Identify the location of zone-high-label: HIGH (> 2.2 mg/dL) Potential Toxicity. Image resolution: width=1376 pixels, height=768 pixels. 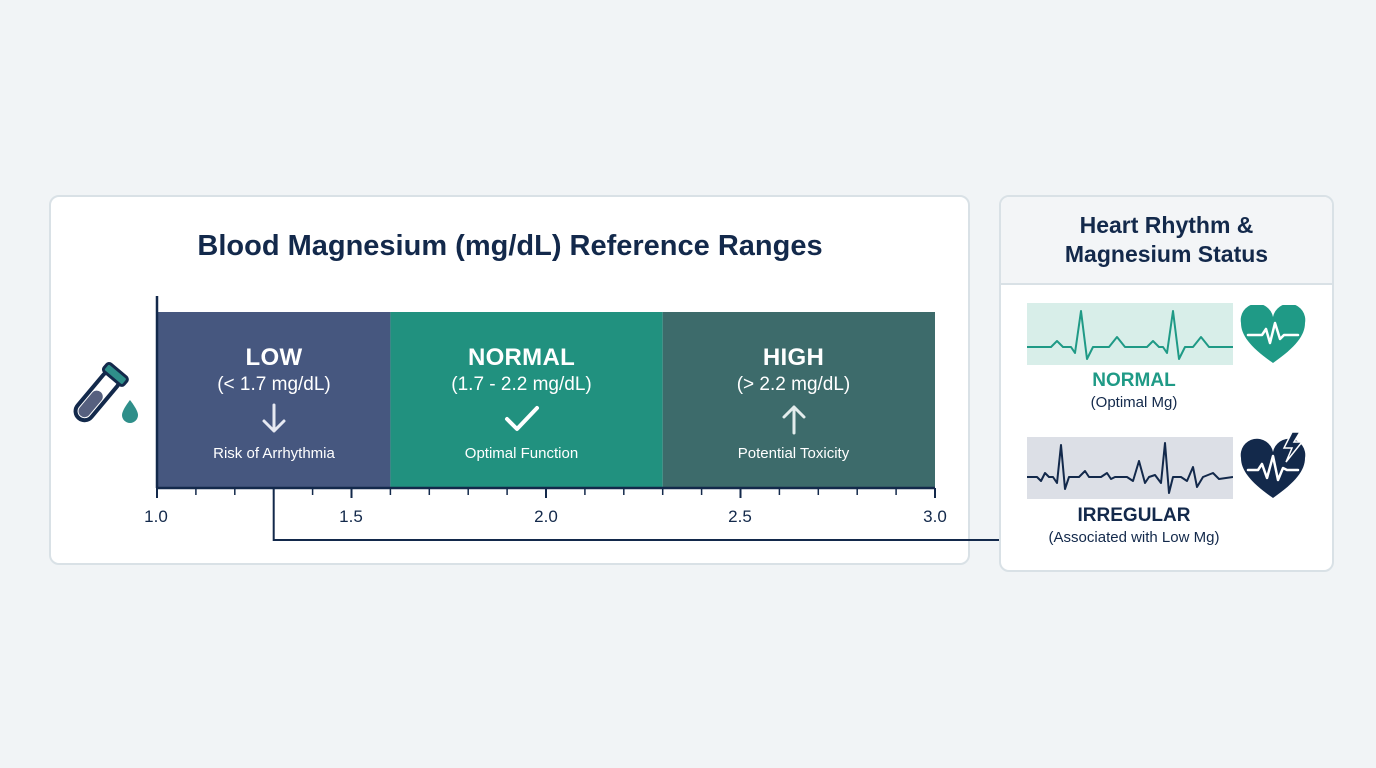
(793, 403).